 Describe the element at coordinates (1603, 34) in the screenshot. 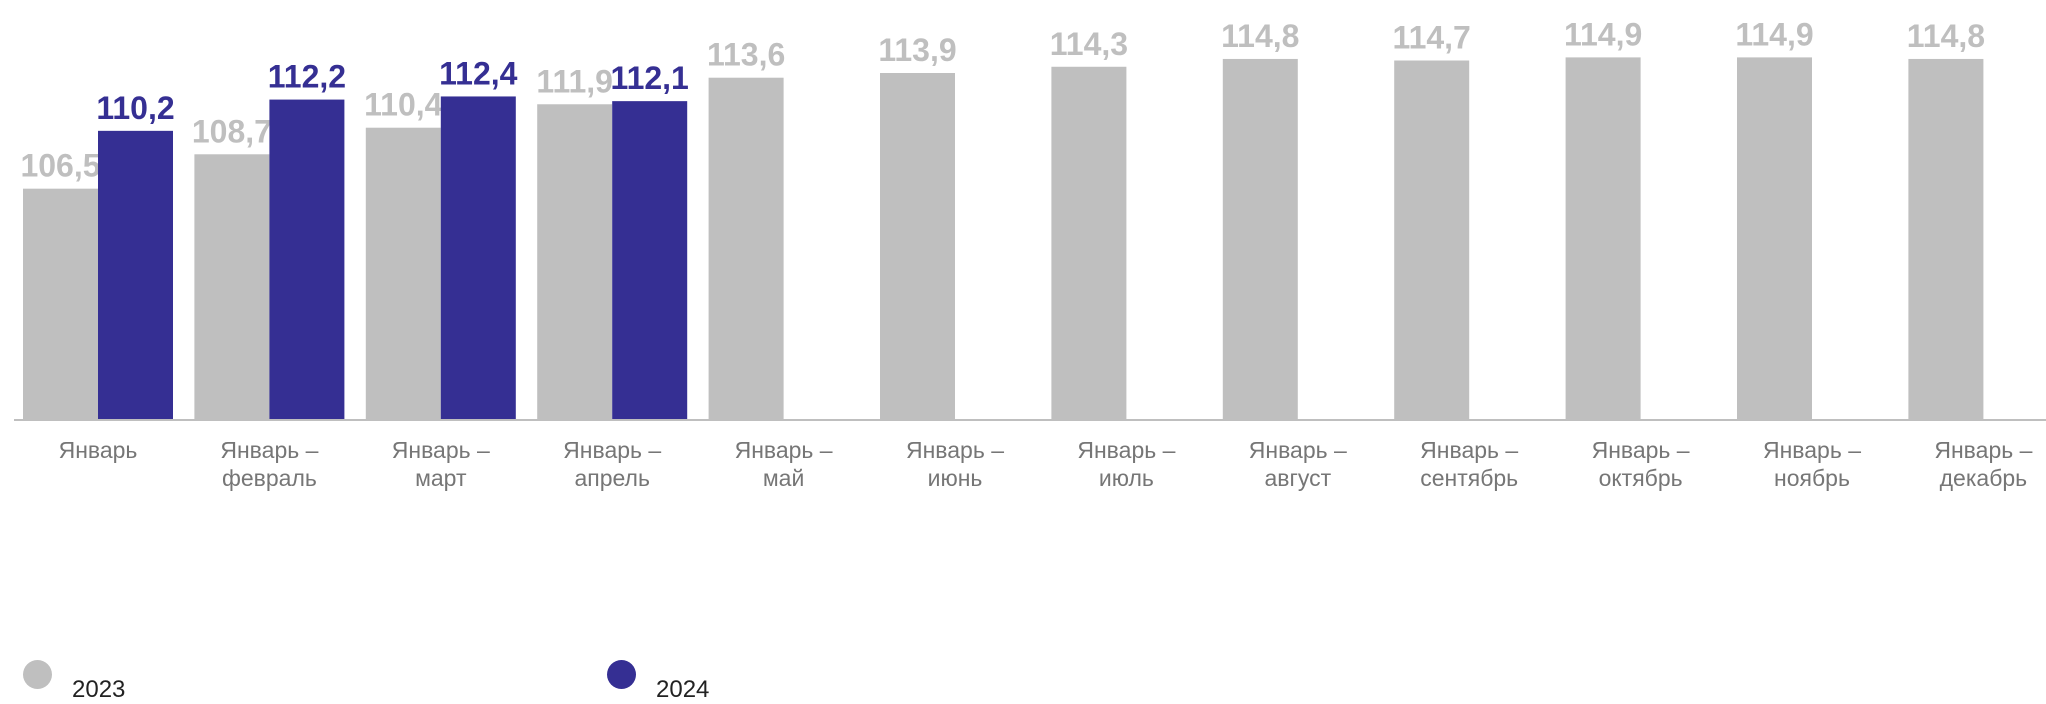

I see `data-label-2023-9: 114,9` at that location.